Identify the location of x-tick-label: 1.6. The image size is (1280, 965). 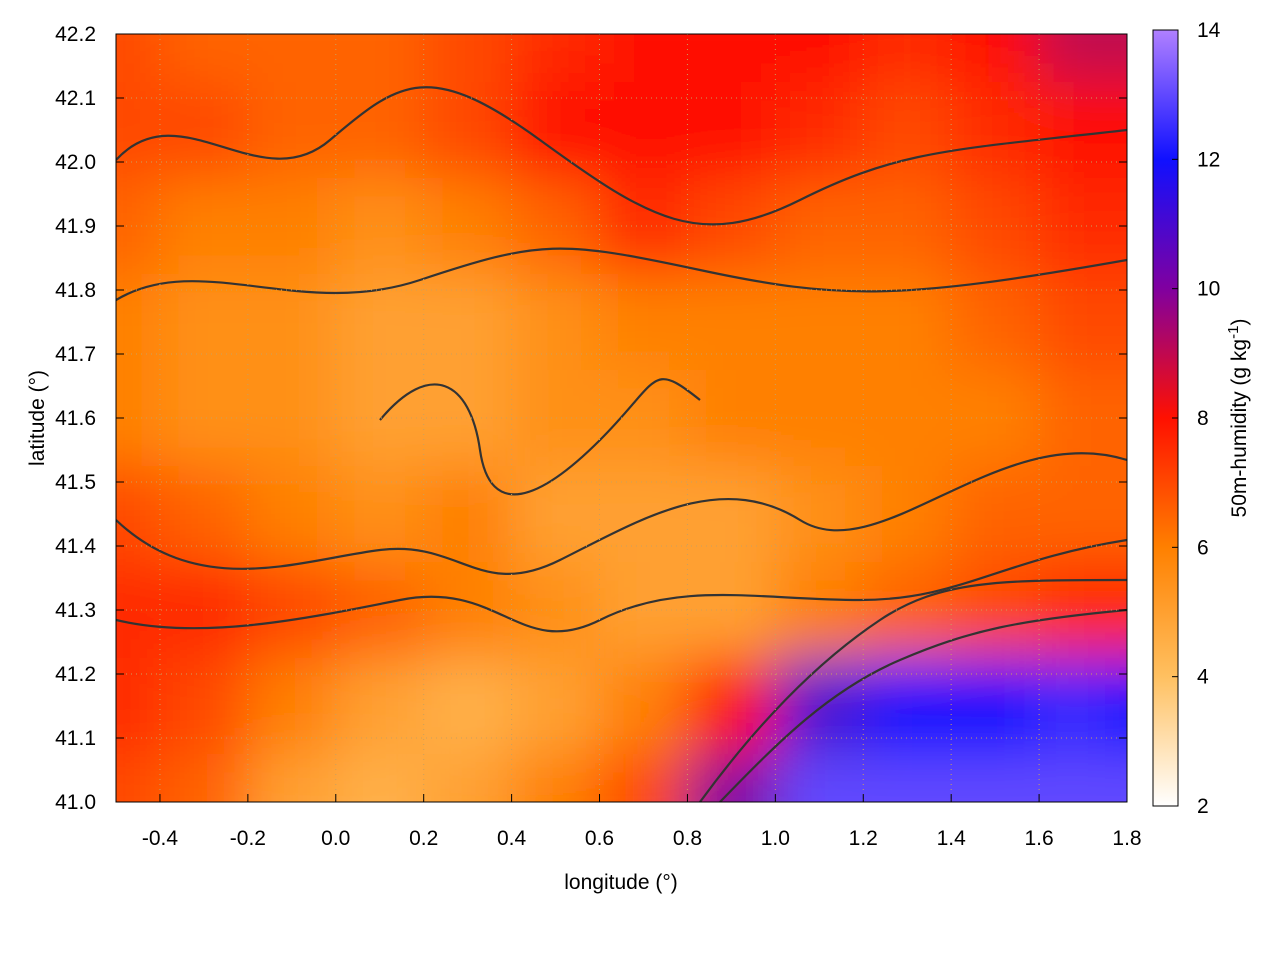
(1038, 838).